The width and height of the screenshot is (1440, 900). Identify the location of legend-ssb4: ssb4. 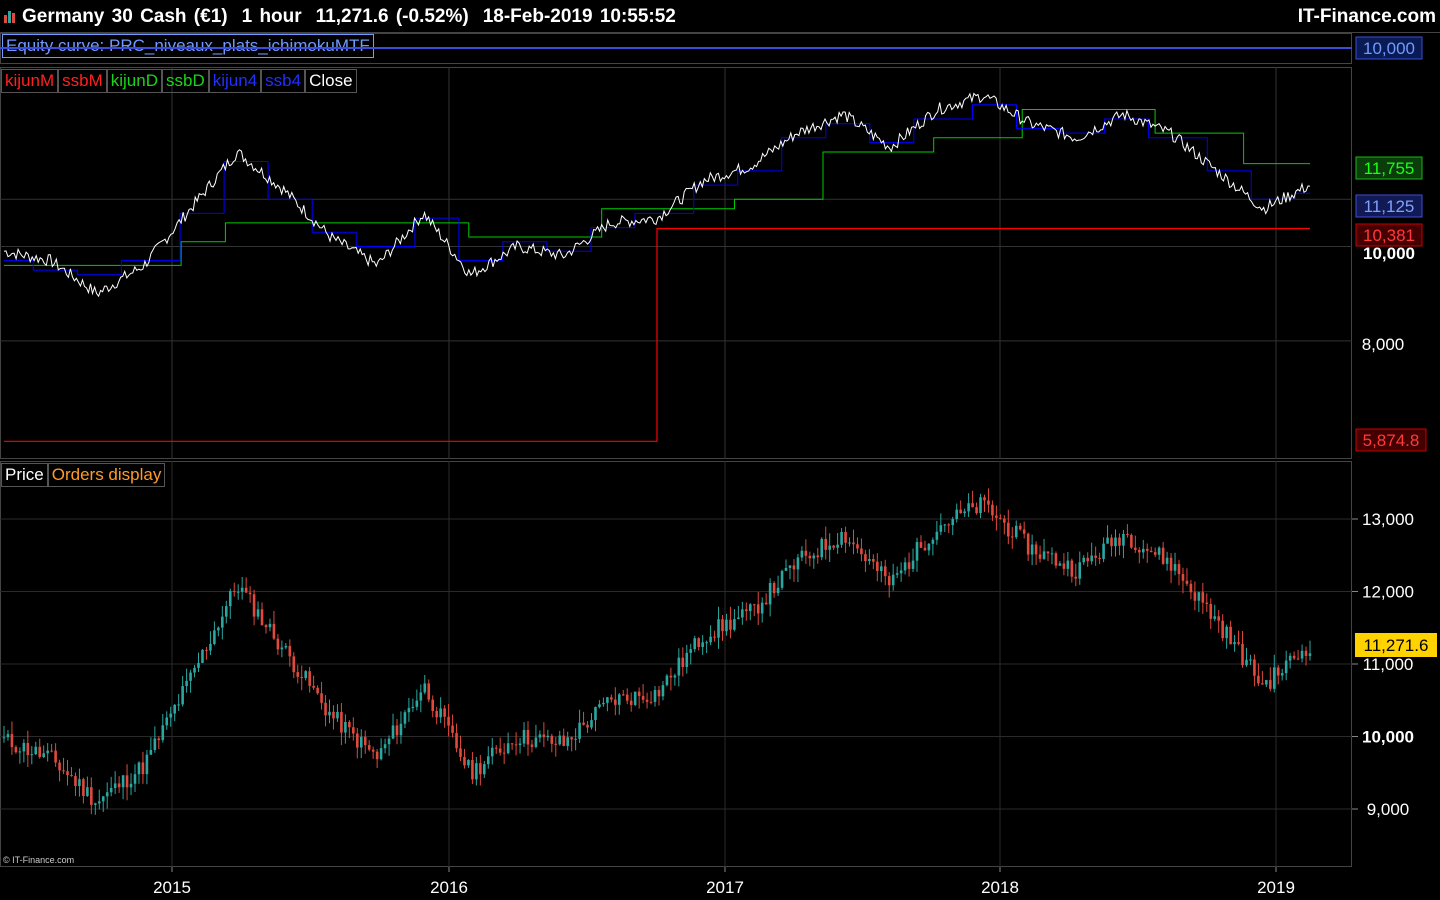
(283, 81).